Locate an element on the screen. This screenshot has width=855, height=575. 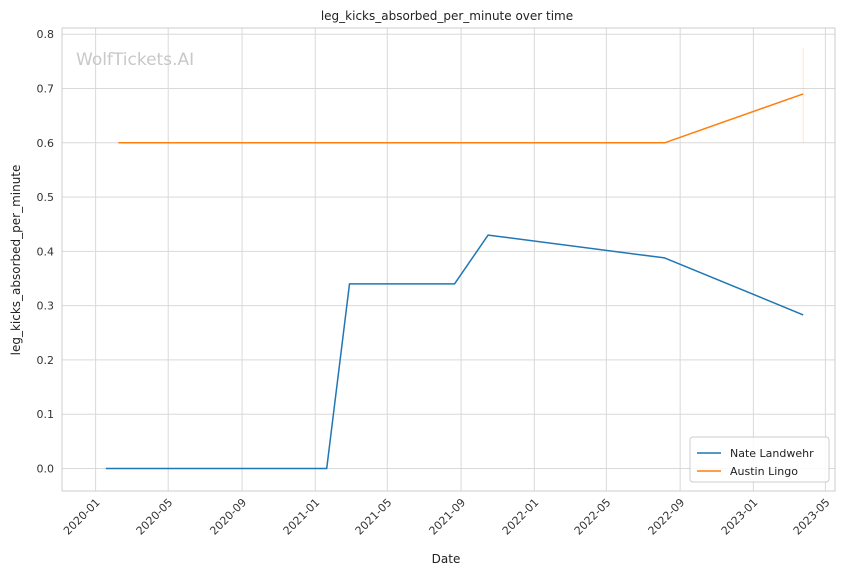
y-tick-label: 0.8 is located at coordinates (46, 34).